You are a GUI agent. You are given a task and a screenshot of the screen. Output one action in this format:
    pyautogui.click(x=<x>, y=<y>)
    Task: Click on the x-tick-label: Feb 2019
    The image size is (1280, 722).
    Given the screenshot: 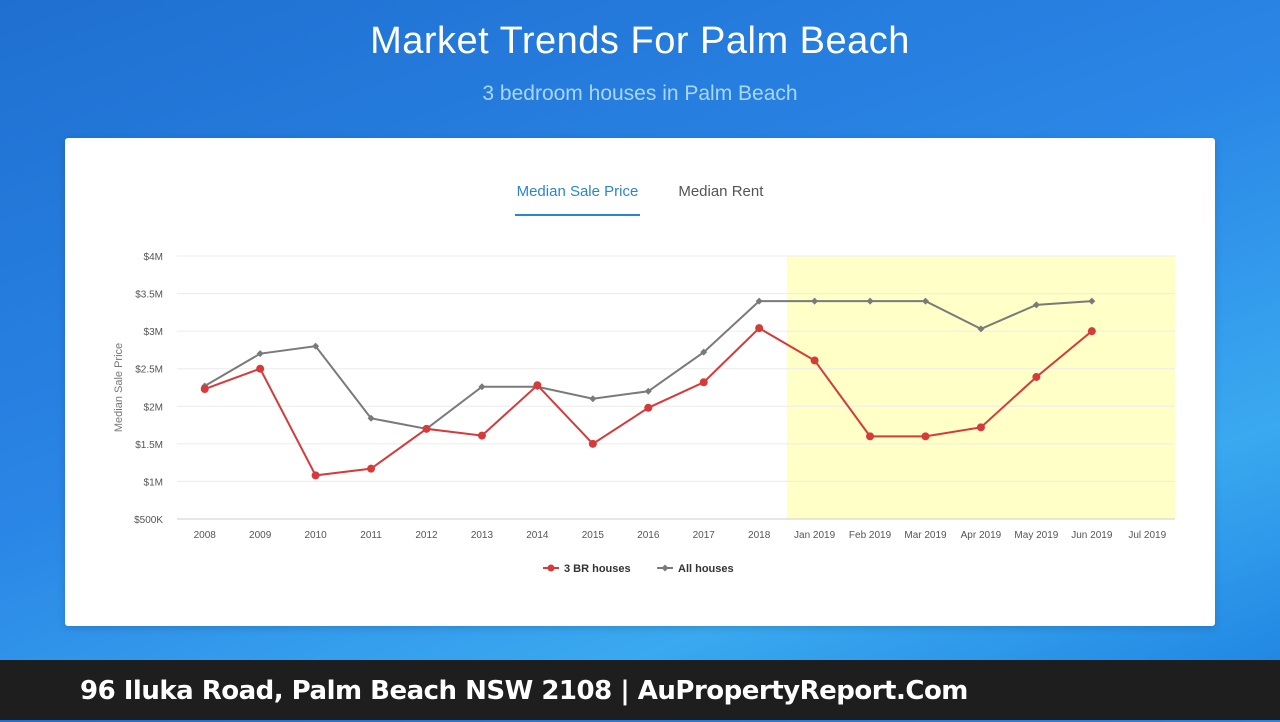 What is the action you would take?
    pyautogui.click(x=870, y=535)
    